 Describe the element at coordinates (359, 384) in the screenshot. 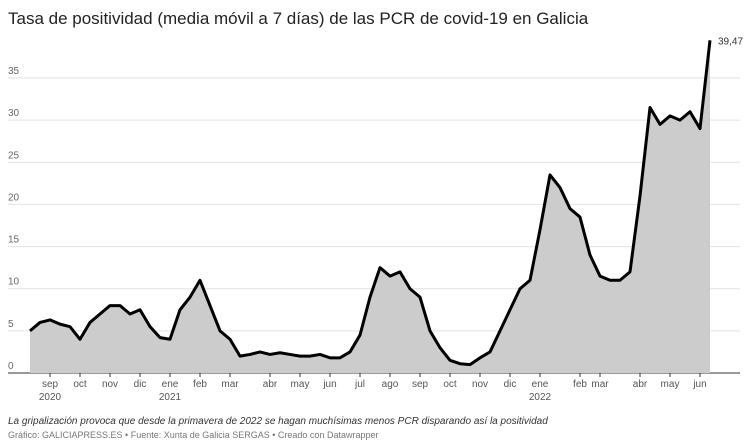

I see `x-tick-label: jul` at that location.